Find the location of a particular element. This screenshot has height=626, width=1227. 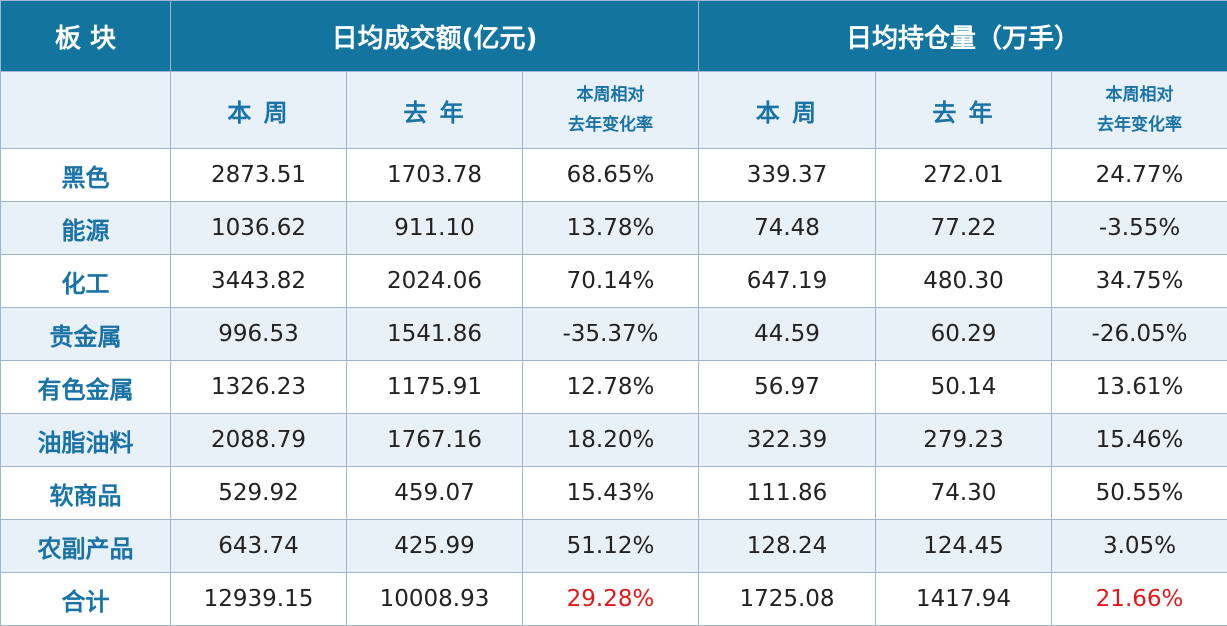

turnover-last-year-cell: 2024.06 is located at coordinates (435, 281).